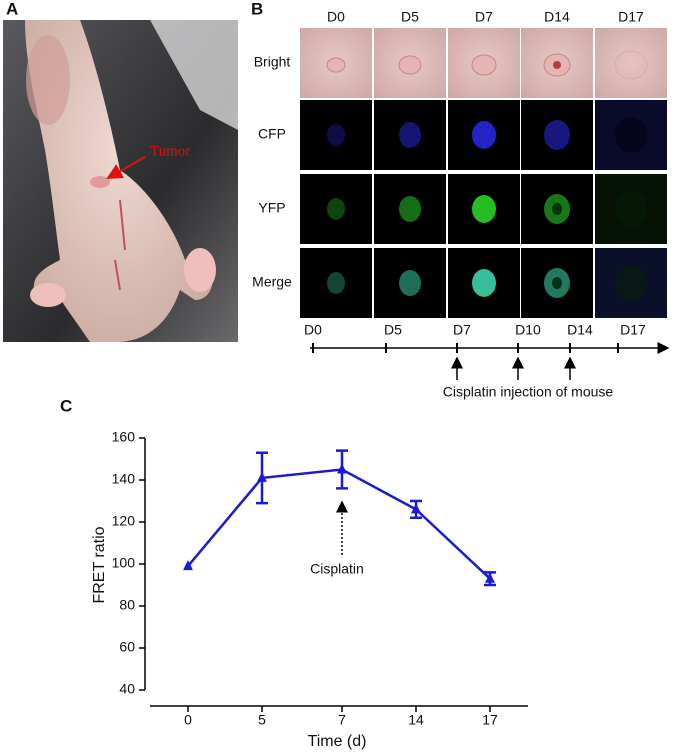  What do you see at coordinates (120, 181) in the screenshot?
I see `mouse-photo` at bounding box center [120, 181].